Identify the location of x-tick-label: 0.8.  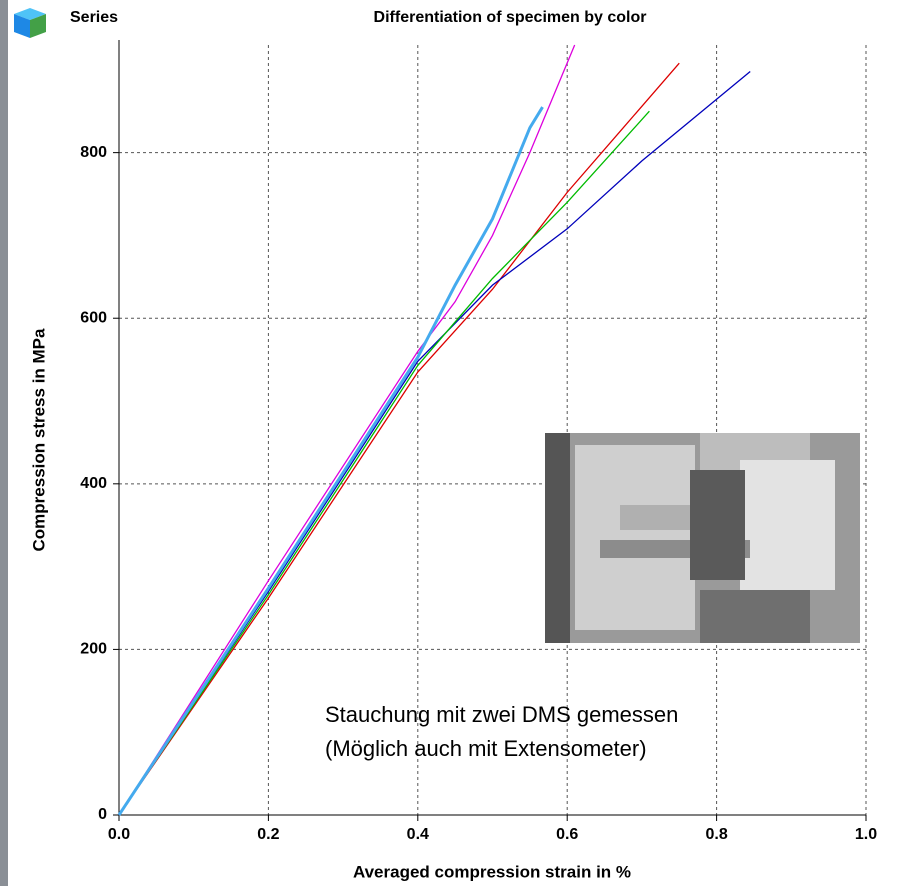
(716, 834).